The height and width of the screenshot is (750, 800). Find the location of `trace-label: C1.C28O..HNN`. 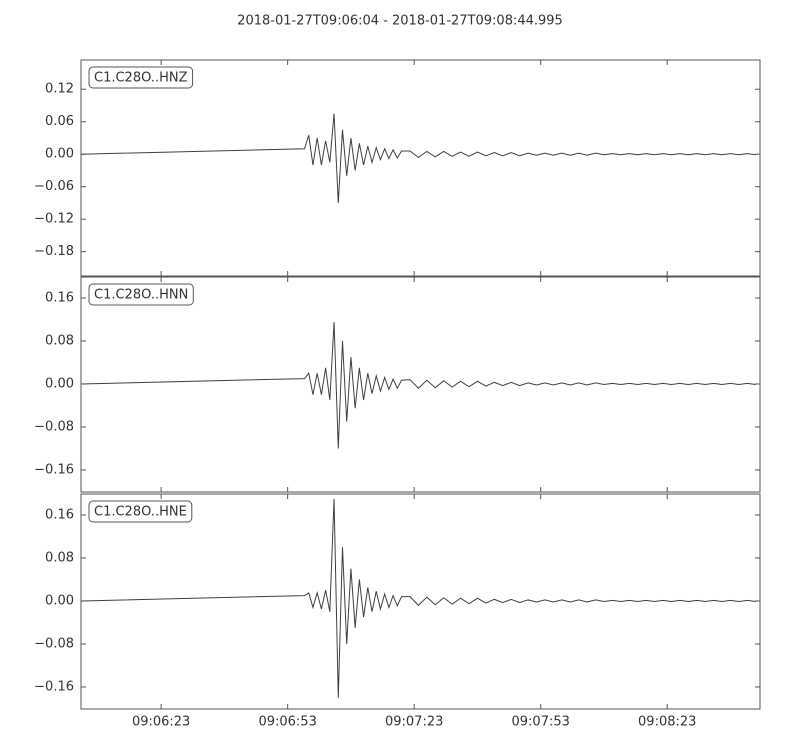

trace-label: C1.C28O..HNN is located at coordinates (141, 295).